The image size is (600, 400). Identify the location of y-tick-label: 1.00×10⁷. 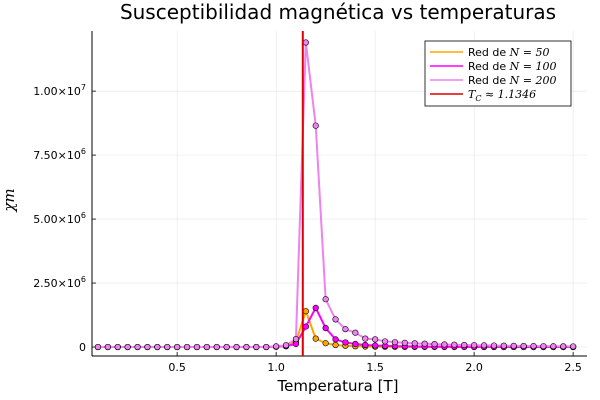
(59, 90).